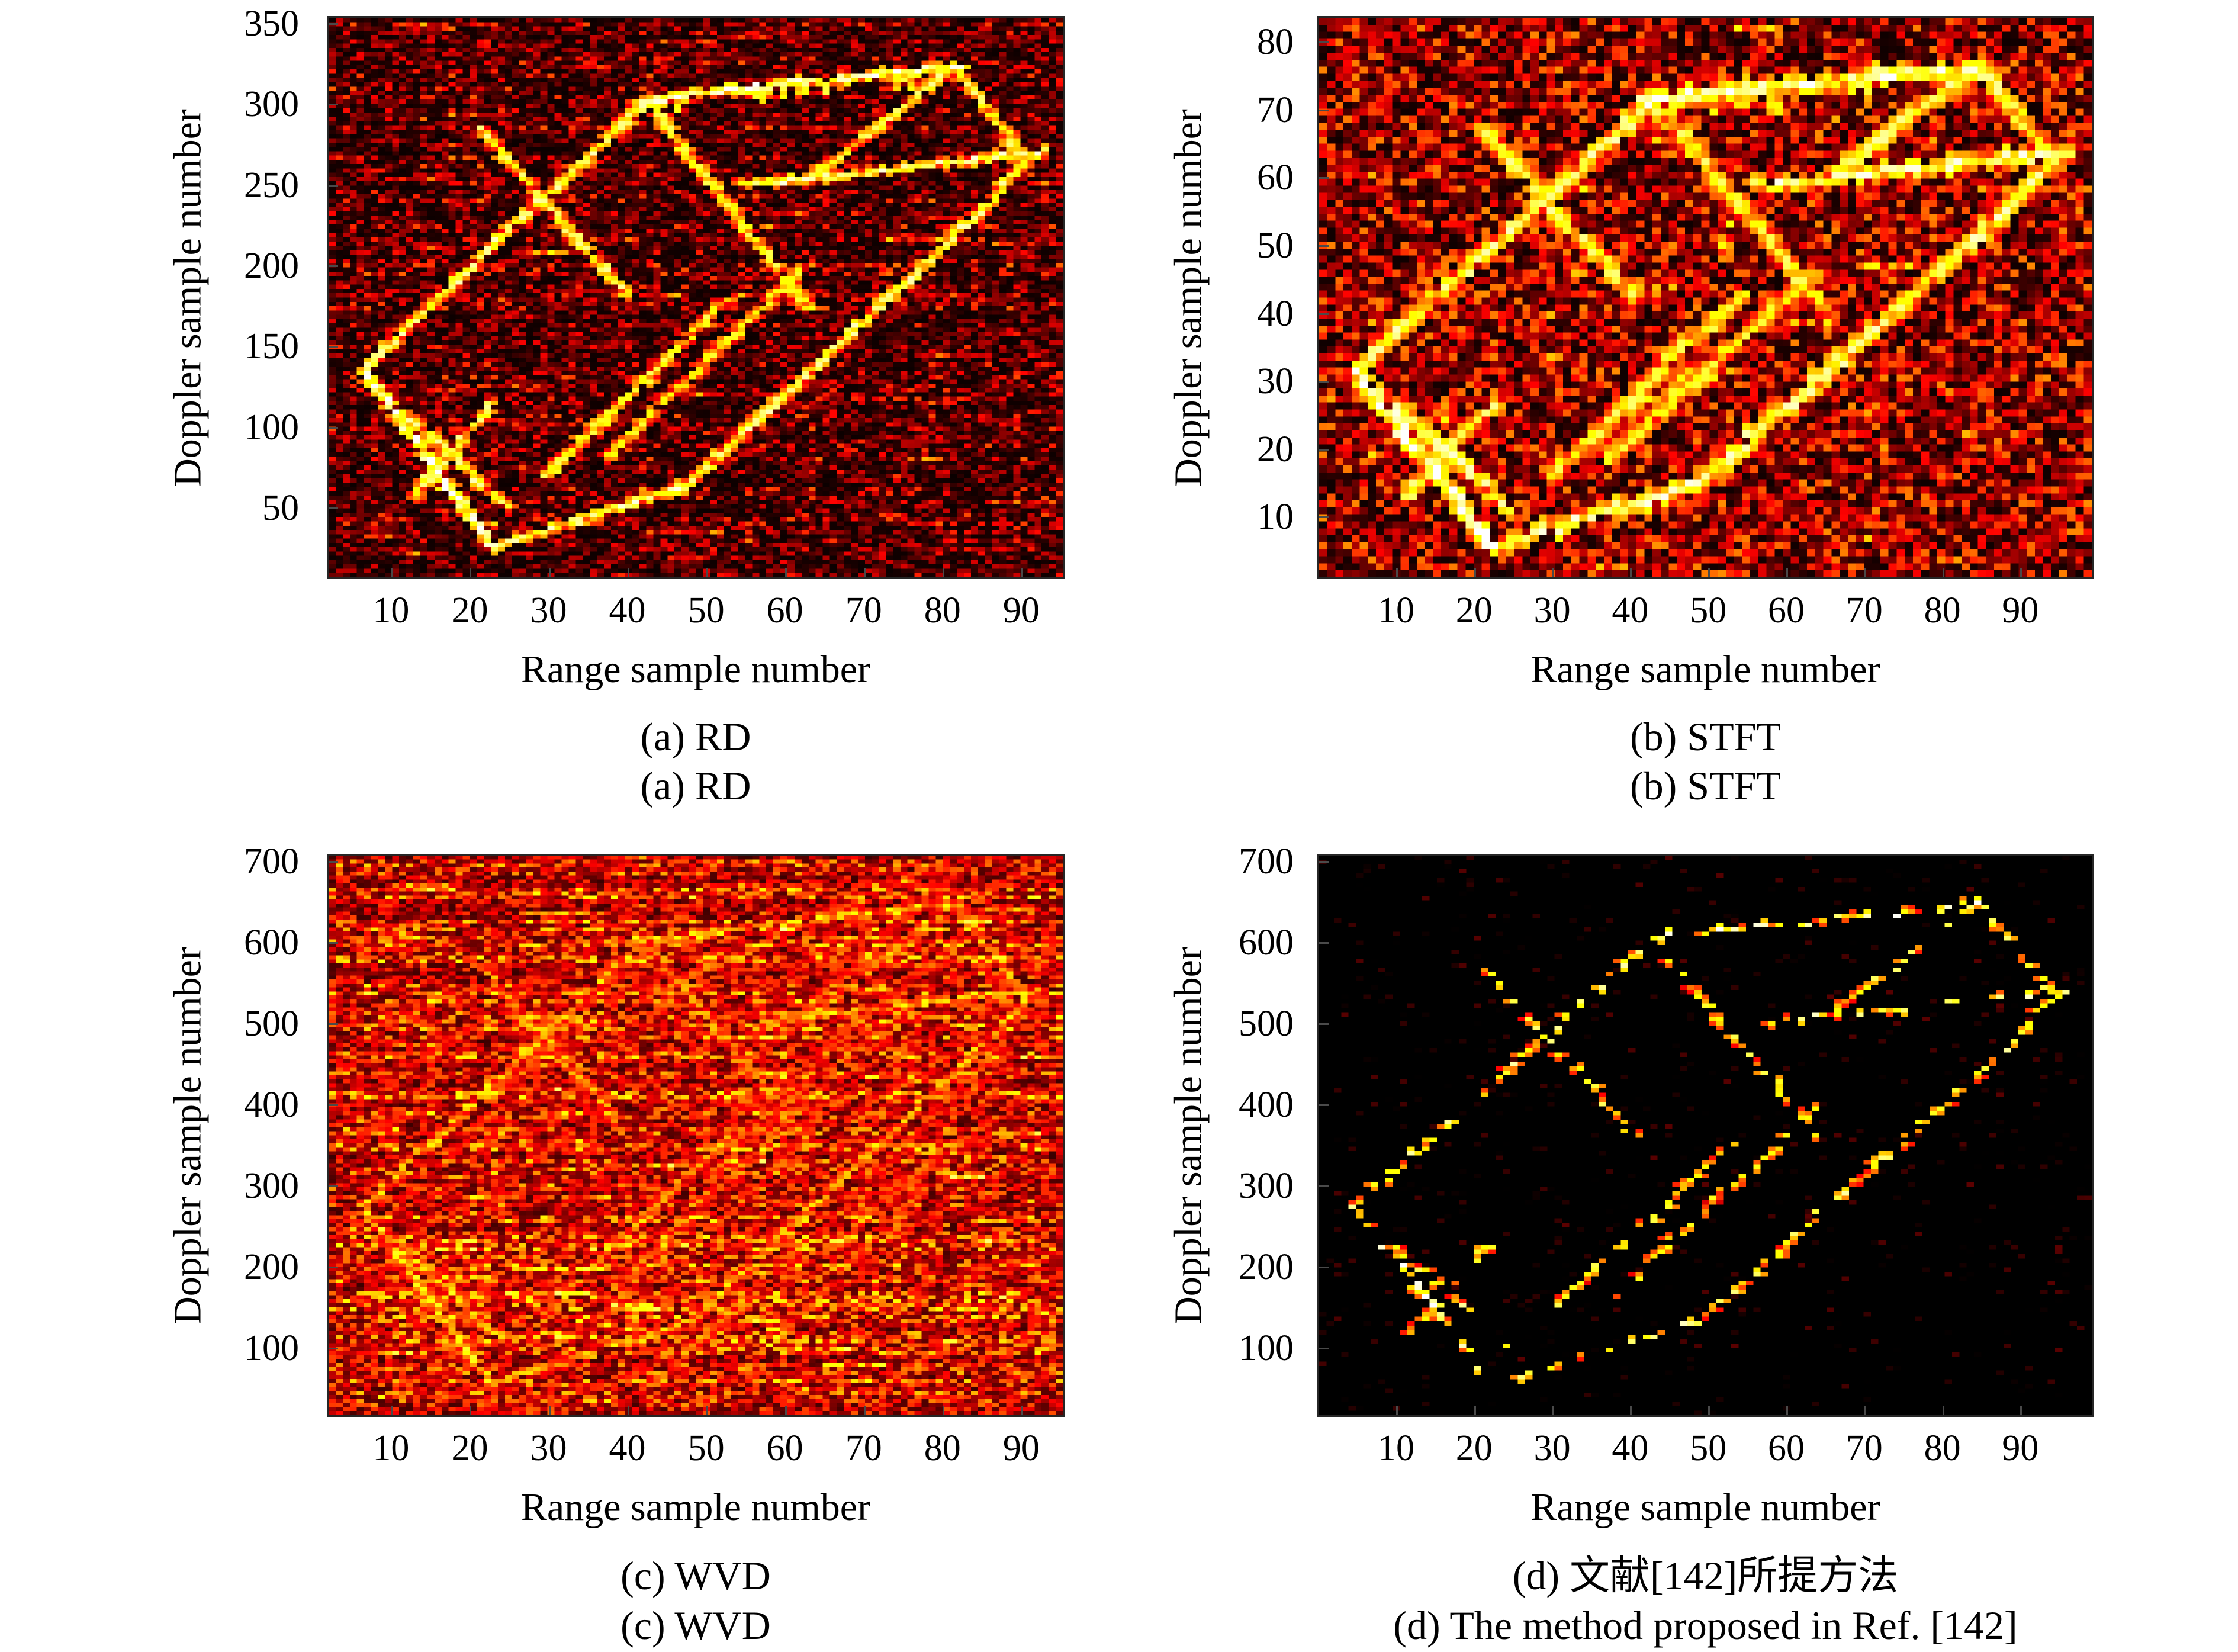 The height and width of the screenshot is (1652, 2238). I want to click on x-tick-label-c-30: 30, so click(548, 1448).